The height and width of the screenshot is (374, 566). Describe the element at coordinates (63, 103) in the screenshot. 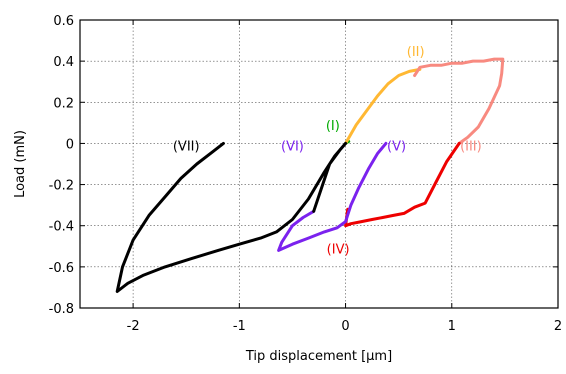

I see `y-tick-label: 0.2` at that location.